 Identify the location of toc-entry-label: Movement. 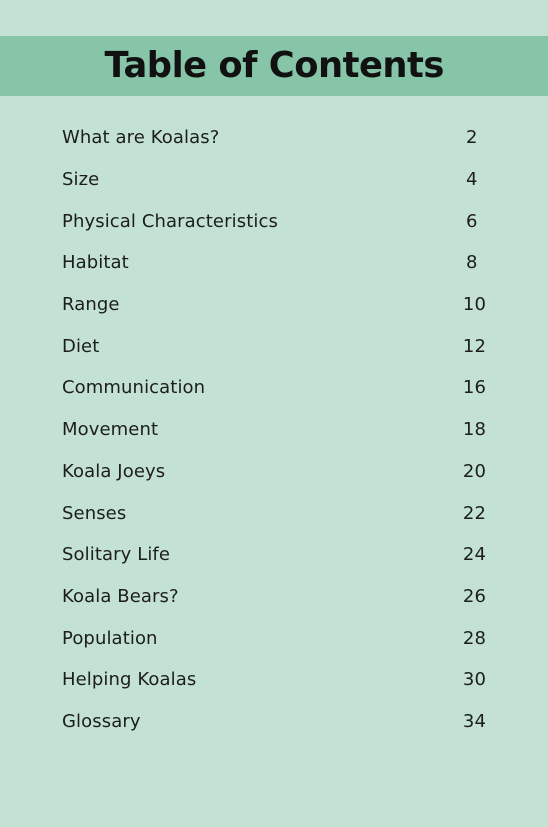
(110, 430).